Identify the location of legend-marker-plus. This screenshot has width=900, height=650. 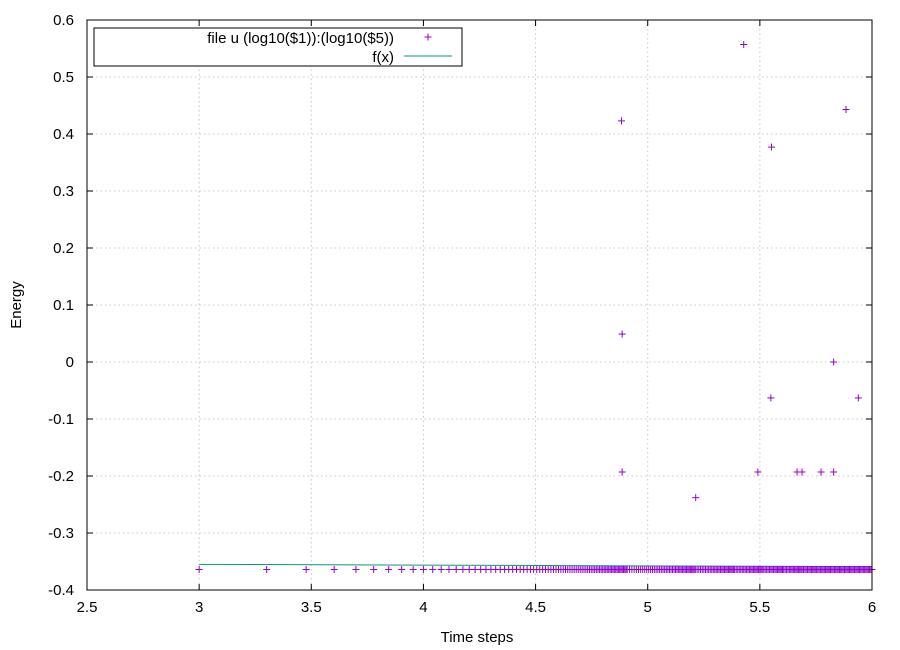
(428, 37).